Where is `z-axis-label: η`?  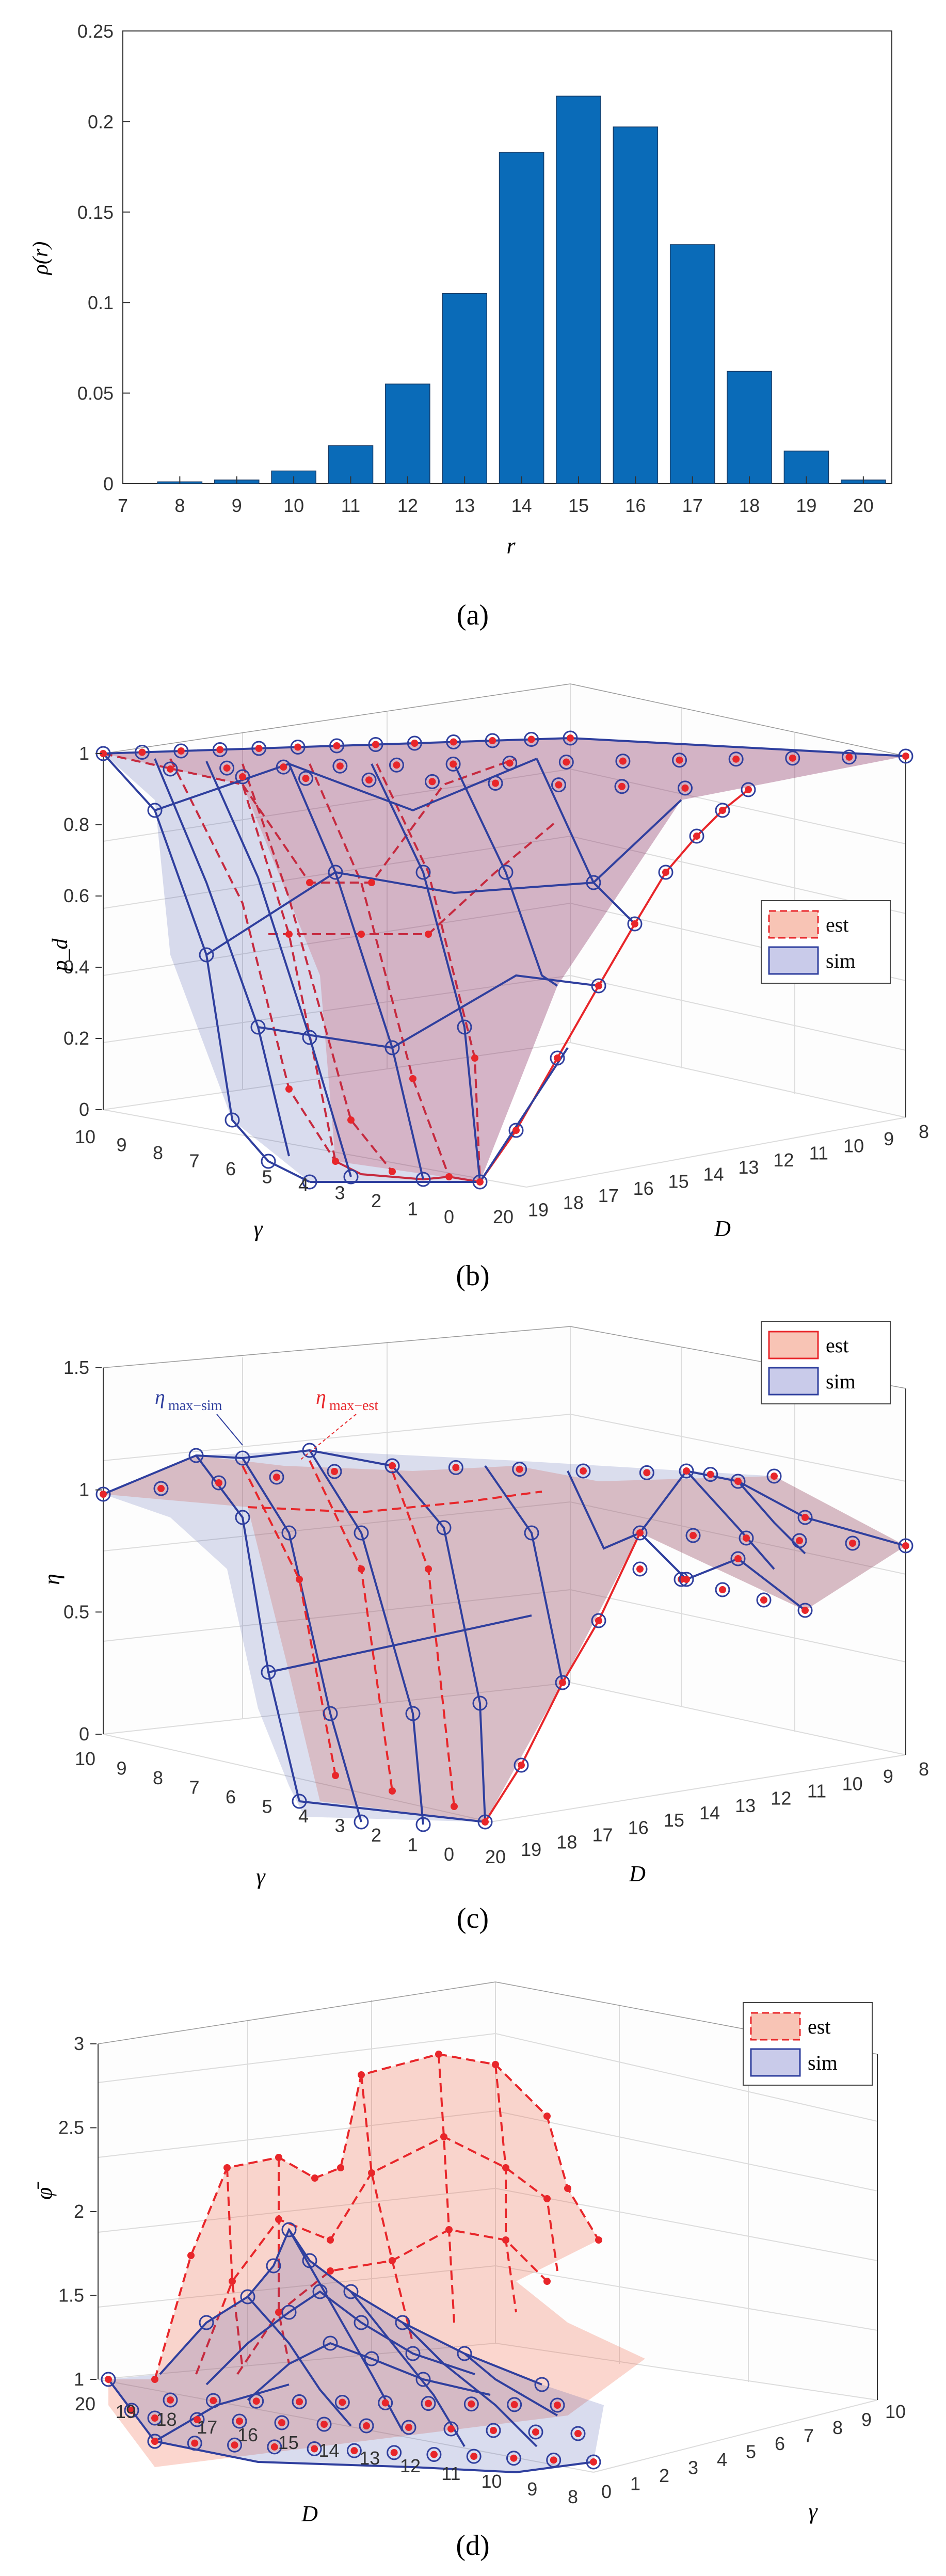
z-axis-label: η is located at coordinates (52, 1579).